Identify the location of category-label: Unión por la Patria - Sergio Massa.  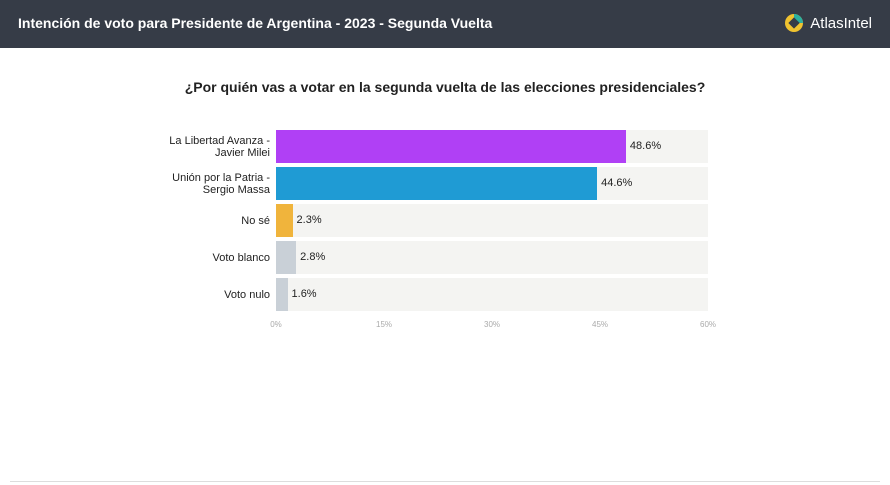
(221, 183).